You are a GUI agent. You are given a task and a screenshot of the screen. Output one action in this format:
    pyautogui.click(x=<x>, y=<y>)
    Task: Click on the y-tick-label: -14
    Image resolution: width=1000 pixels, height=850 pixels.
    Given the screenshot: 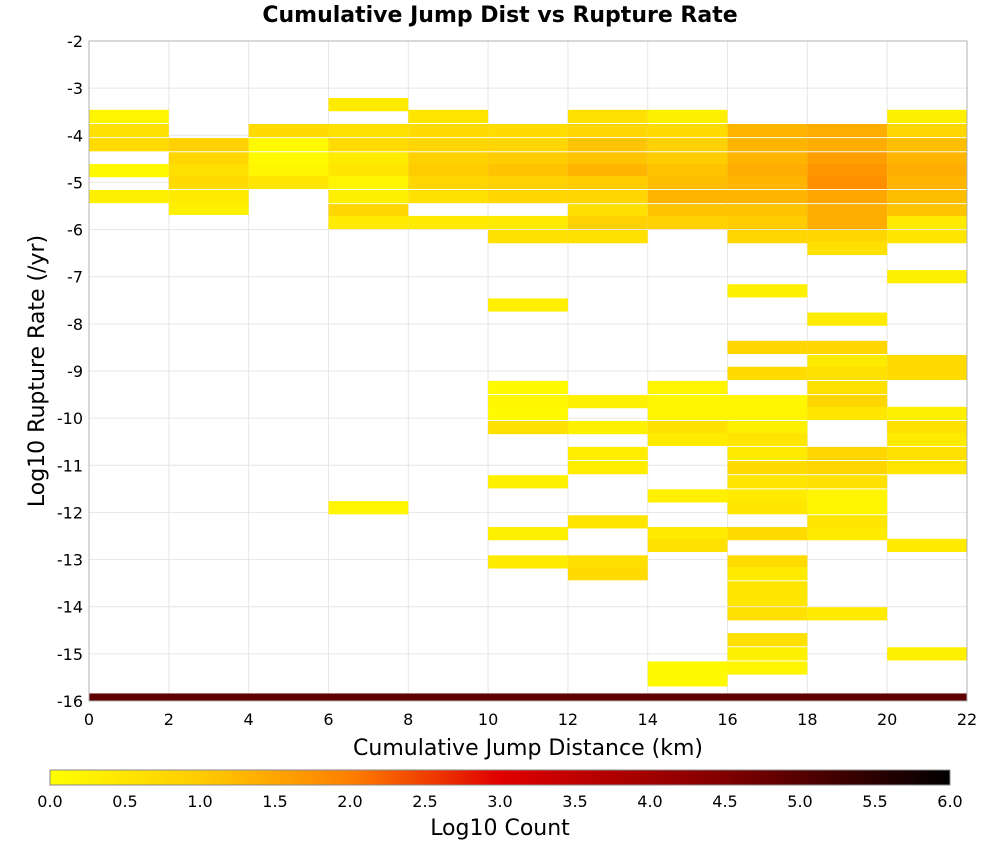 What is the action you would take?
    pyautogui.click(x=70, y=607)
    